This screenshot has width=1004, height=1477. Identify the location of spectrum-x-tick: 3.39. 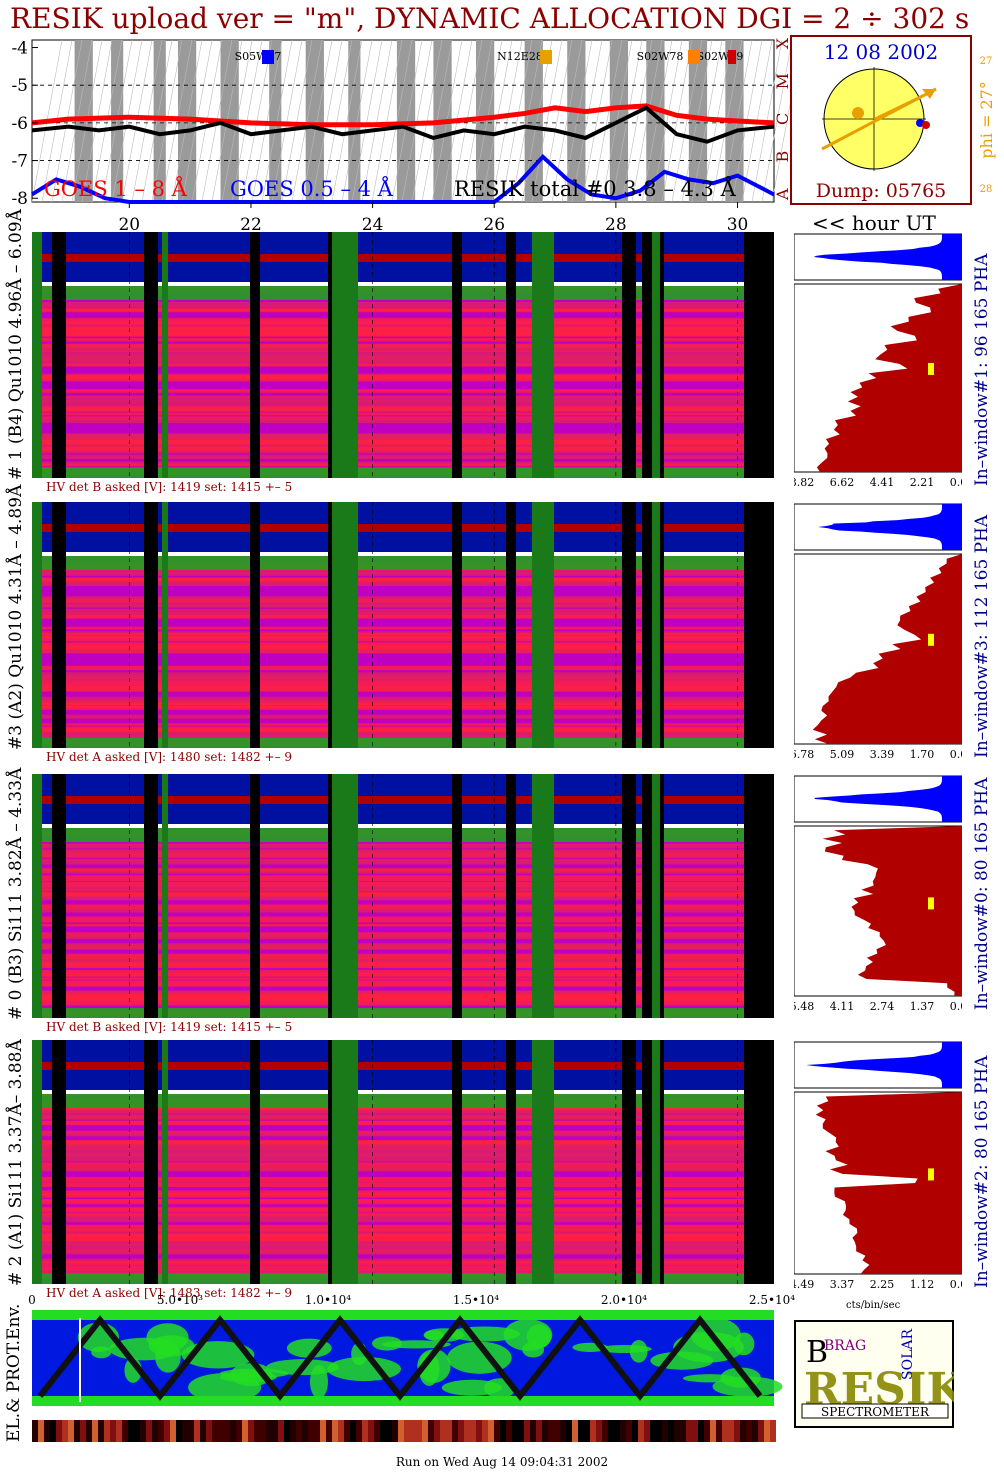
(882, 754).